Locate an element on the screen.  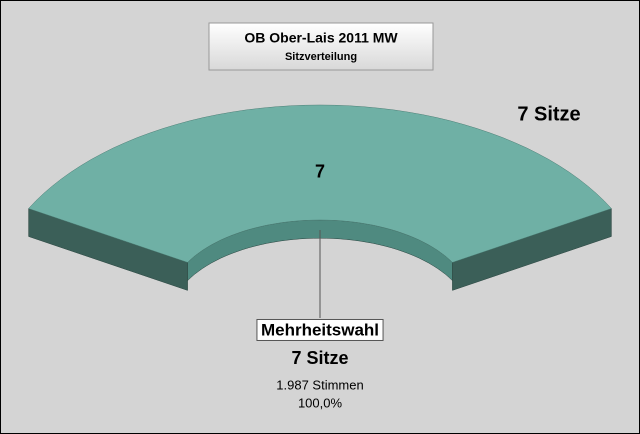
share-label: 100,0% is located at coordinates (320, 402).